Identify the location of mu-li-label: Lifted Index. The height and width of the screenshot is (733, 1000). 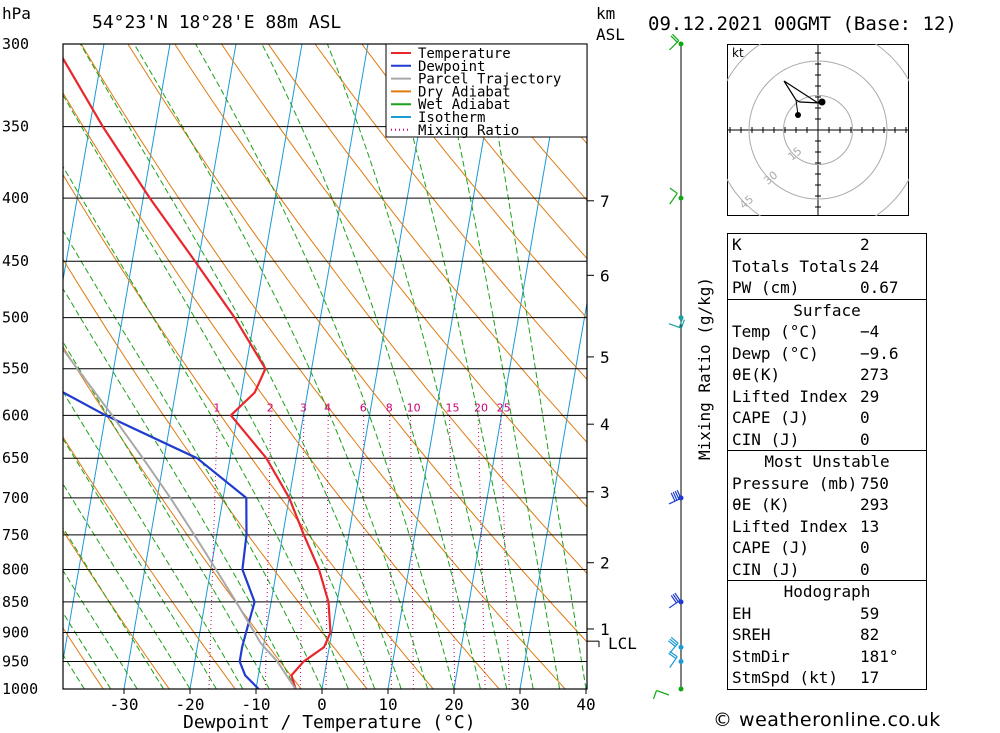
(790, 526).